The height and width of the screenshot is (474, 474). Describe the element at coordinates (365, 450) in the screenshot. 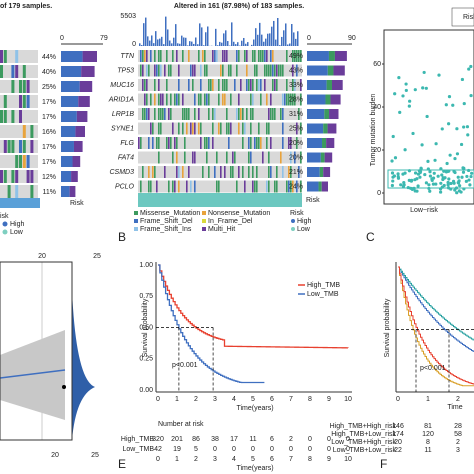

I see `row-name: Low_TMB+Low_risk` at that location.